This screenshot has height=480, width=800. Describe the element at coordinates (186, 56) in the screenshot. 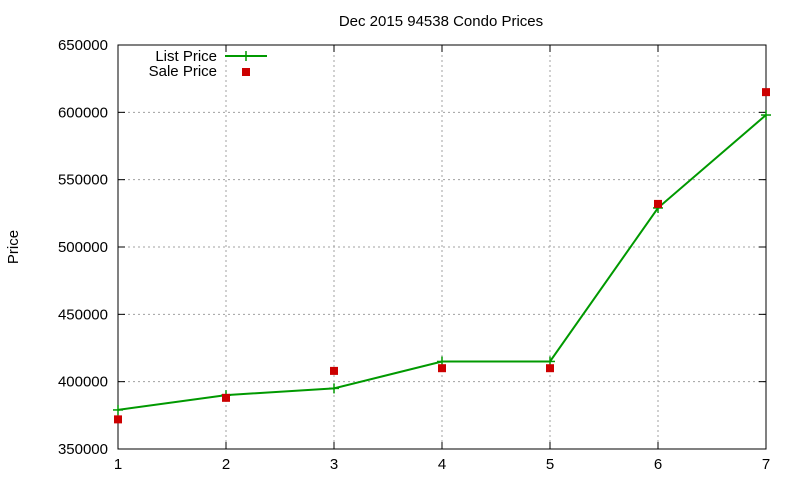

I see `legend-label-list-price: List Price` at that location.